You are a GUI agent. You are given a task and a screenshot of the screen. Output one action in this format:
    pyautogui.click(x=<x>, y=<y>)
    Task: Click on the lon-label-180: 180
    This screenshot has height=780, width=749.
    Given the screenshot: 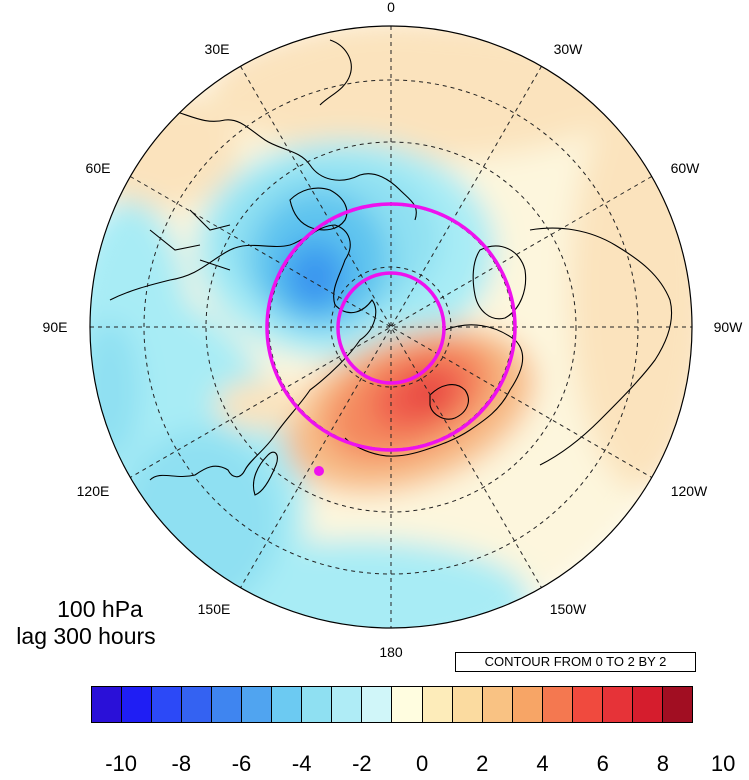 What is the action you would take?
    pyautogui.click(x=391, y=652)
    